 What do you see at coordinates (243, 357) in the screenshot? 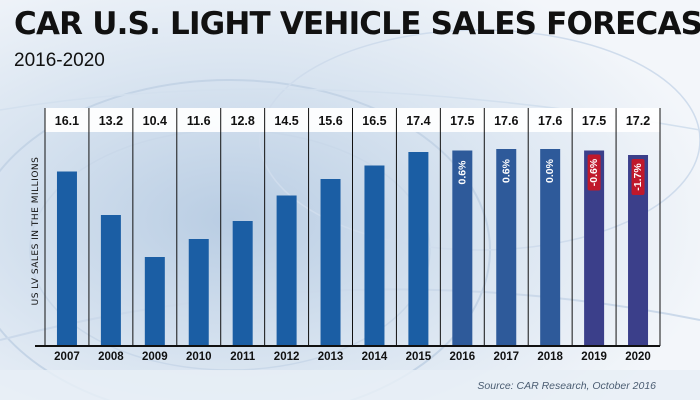
I see `category-label: 2011` at bounding box center [243, 357].